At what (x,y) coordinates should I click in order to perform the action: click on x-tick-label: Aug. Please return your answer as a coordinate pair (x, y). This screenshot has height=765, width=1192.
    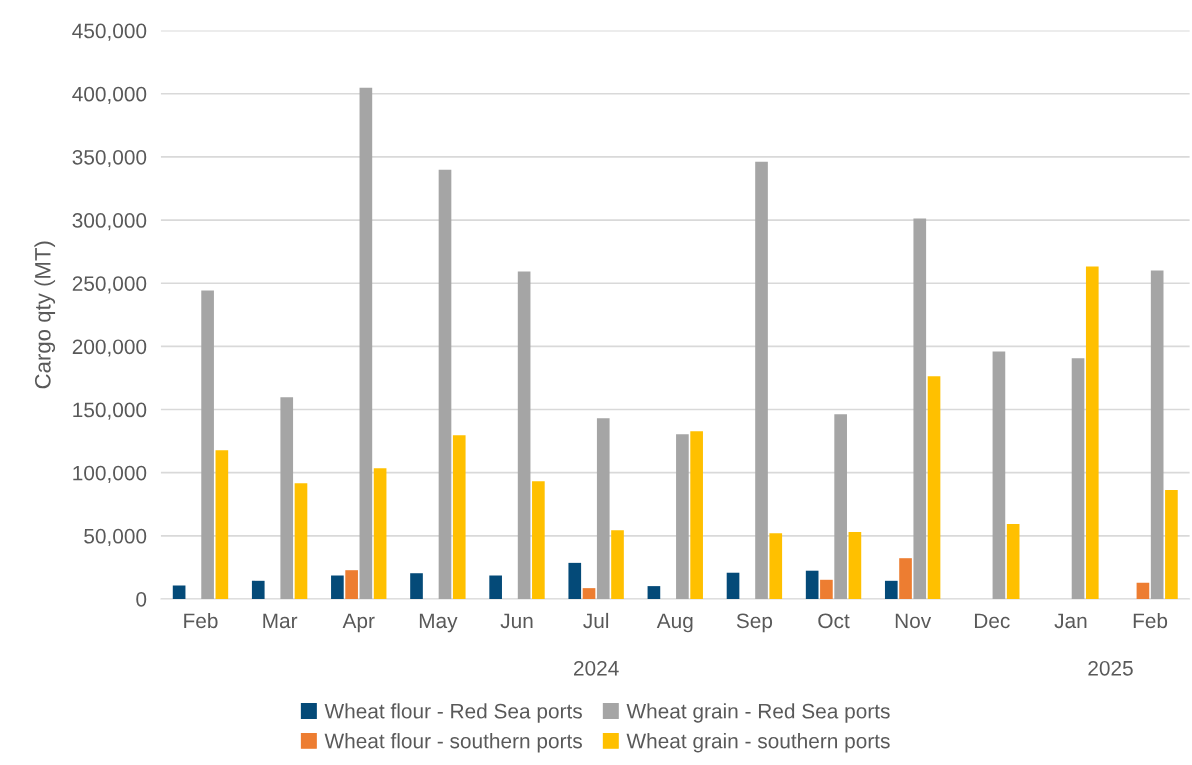
    Looking at the image, I should click on (674, 623).